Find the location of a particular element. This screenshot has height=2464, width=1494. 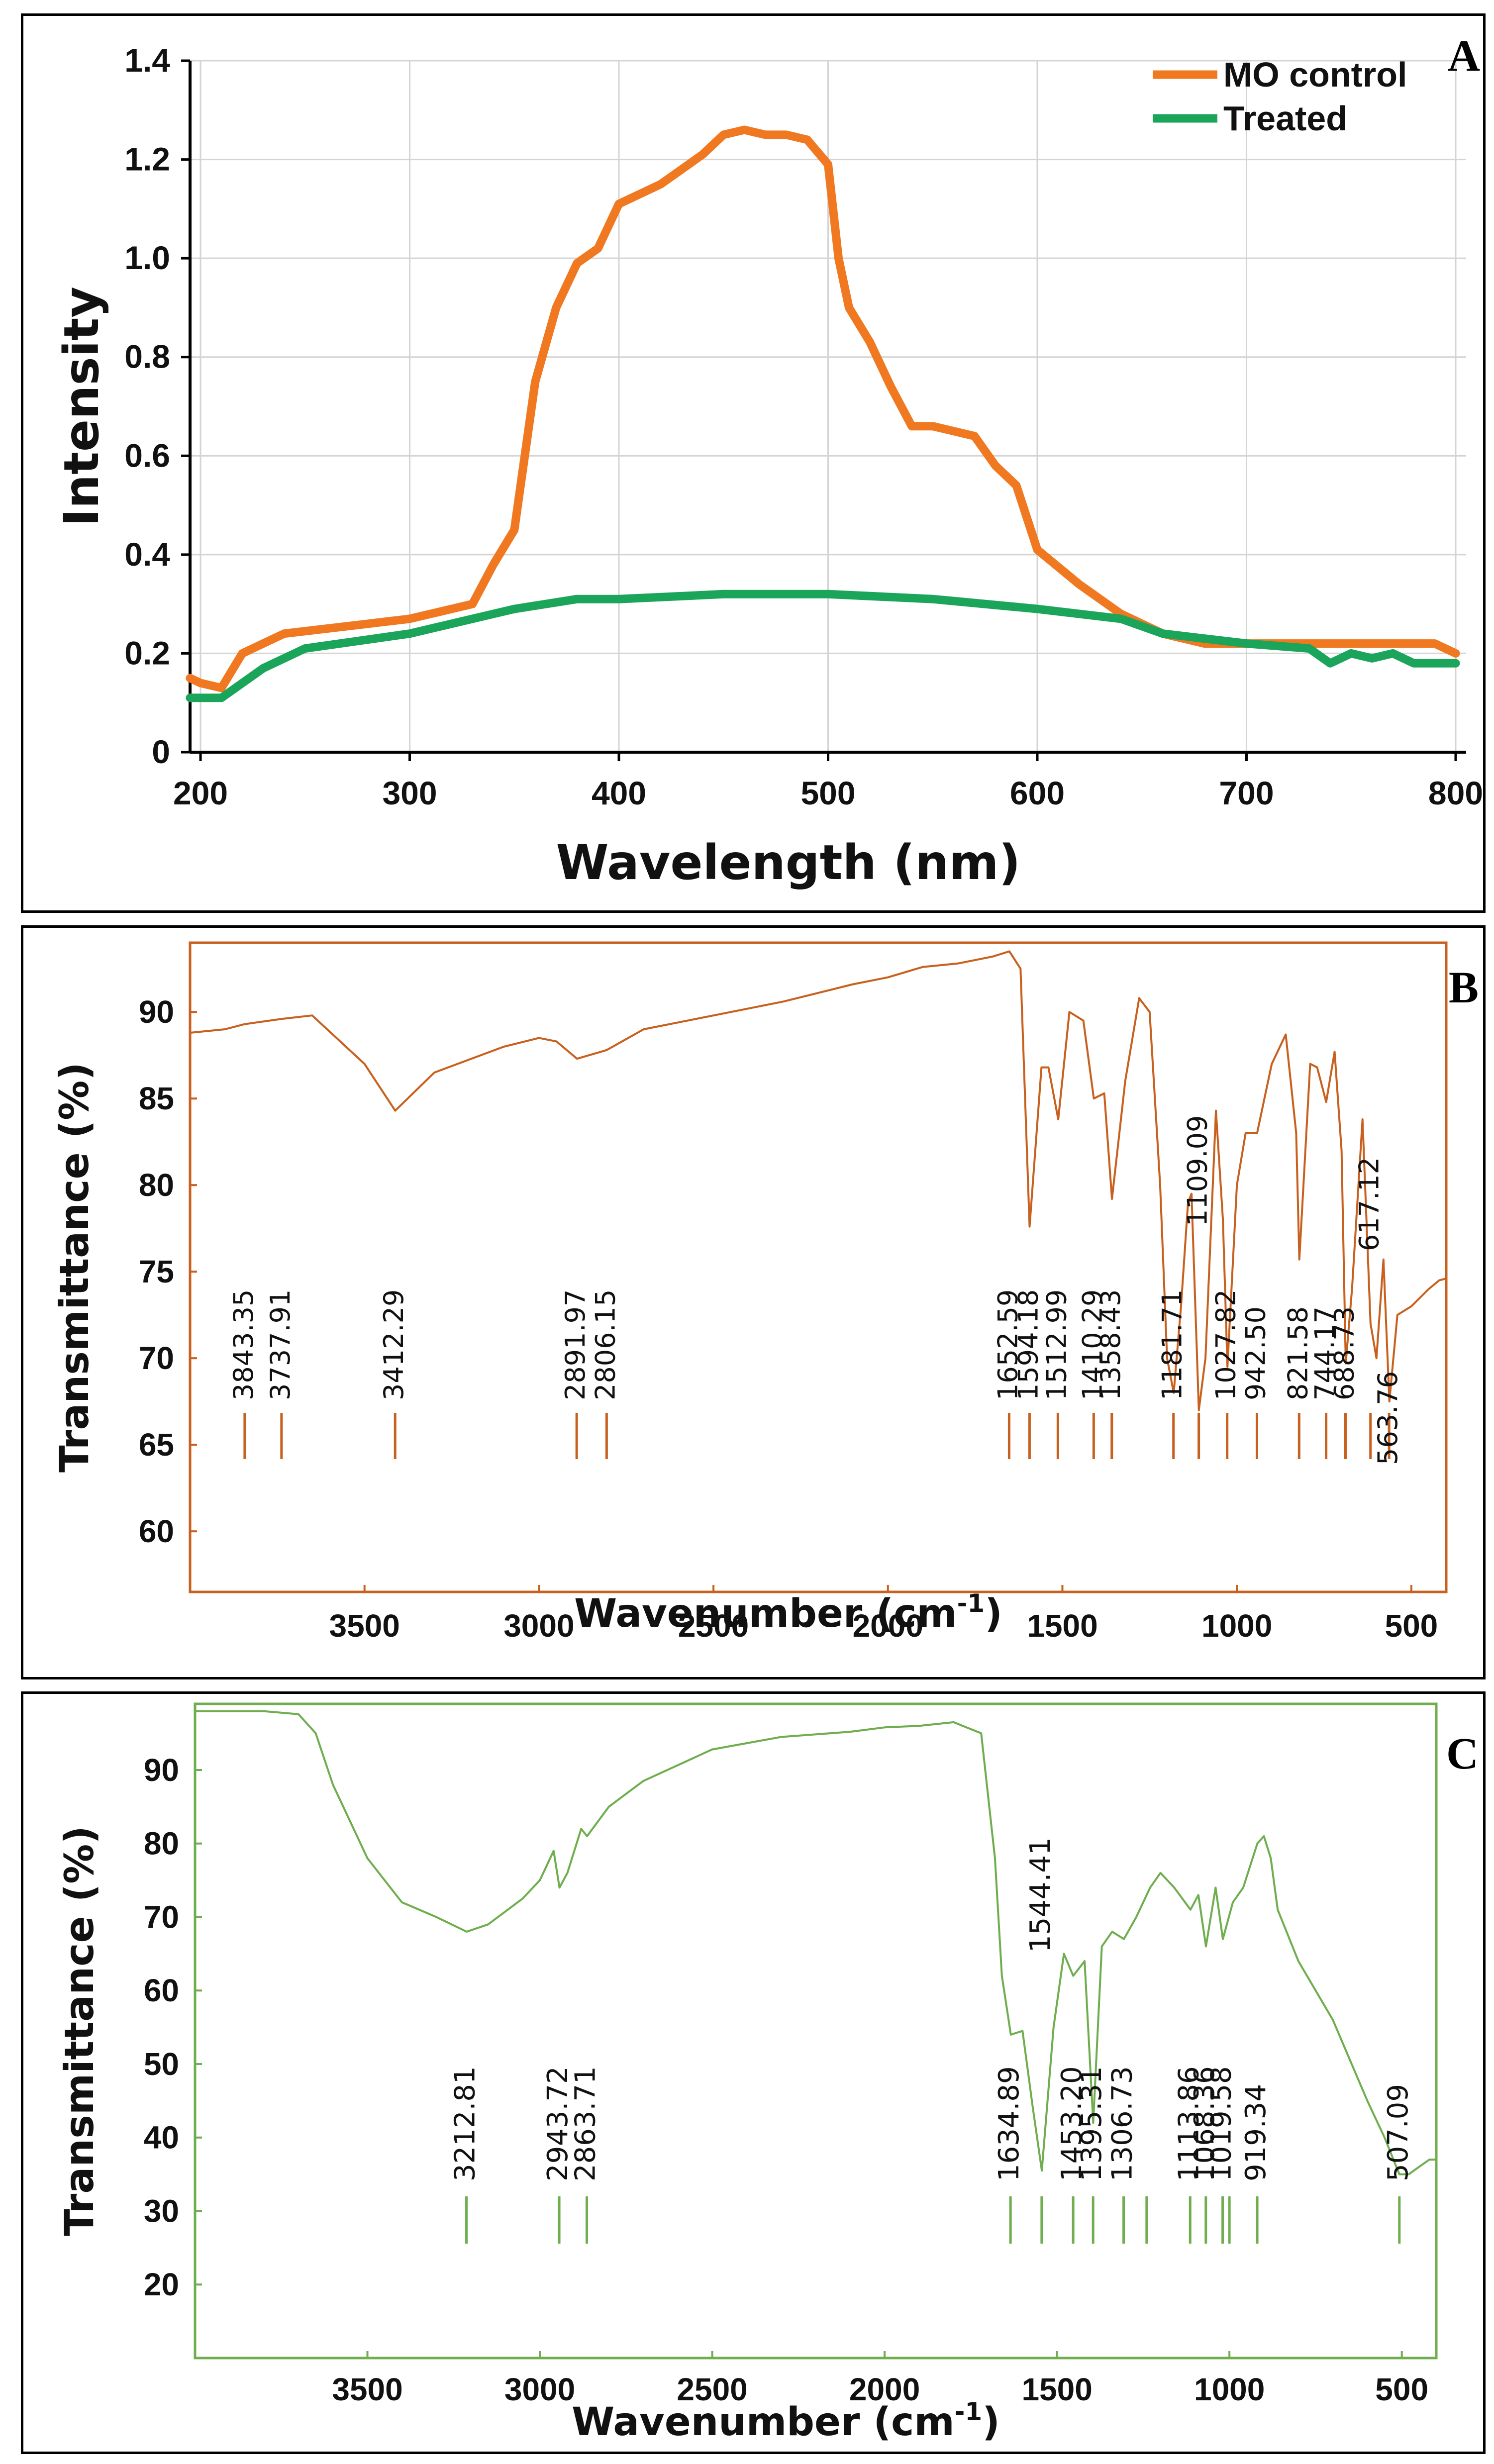

peak-label: 919.34 is located at coordinates (1256, 2132).